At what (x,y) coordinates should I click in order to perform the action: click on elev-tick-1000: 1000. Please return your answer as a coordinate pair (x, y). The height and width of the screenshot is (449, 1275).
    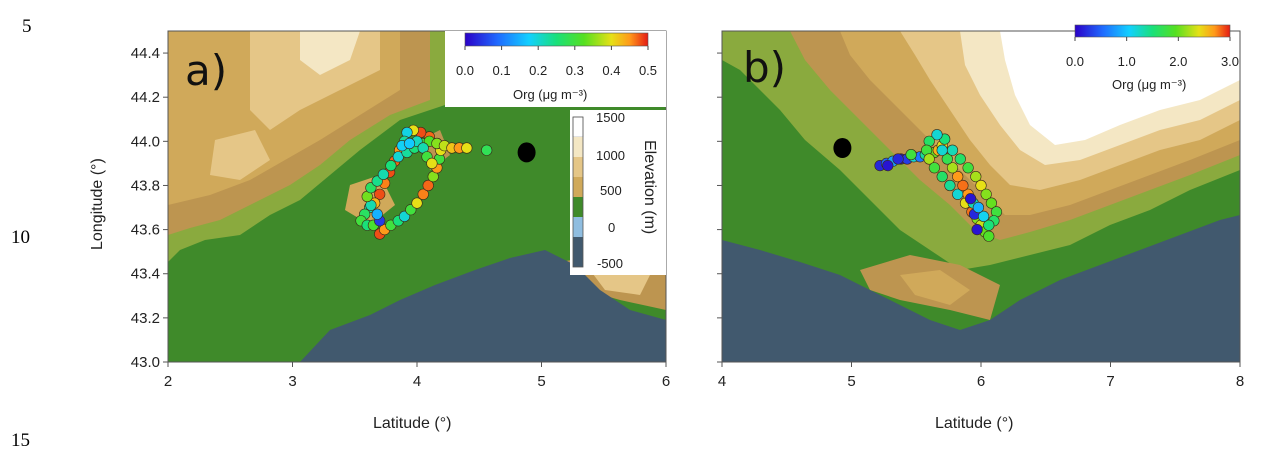
    Looking at the image, I should click on (610, 155).